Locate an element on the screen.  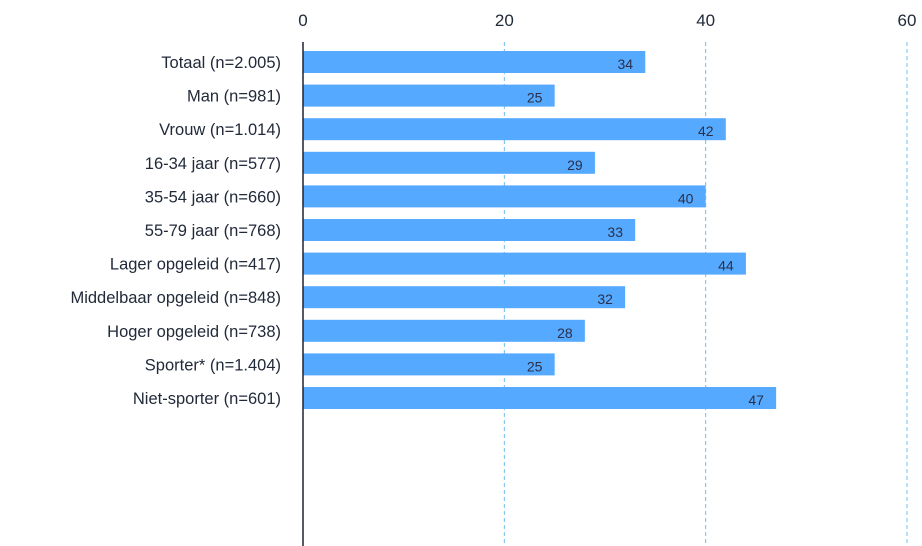
x-tick-labels: 0 20 40 60 is located at coordinates (607, 20).